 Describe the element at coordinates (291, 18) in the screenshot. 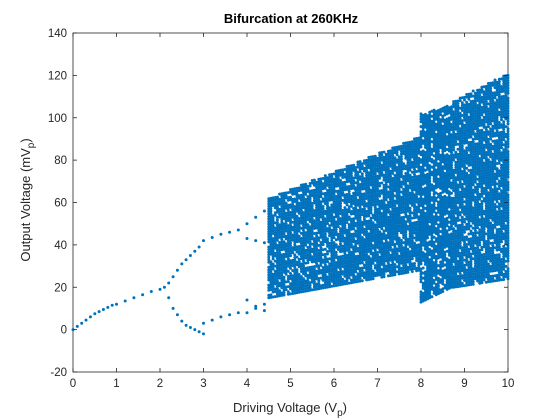

I see `chart-title: Bifurcation at 260KHz` at that location.